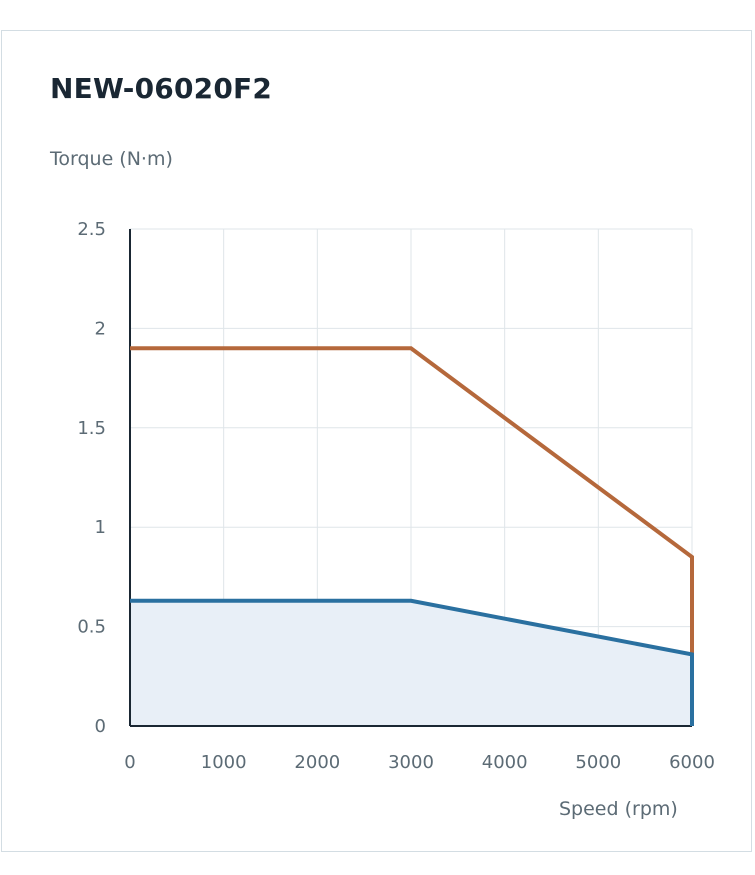 This screenshot has height=875, width=755. I want to click on y-tick-label: 2.5, so click(91, 229).